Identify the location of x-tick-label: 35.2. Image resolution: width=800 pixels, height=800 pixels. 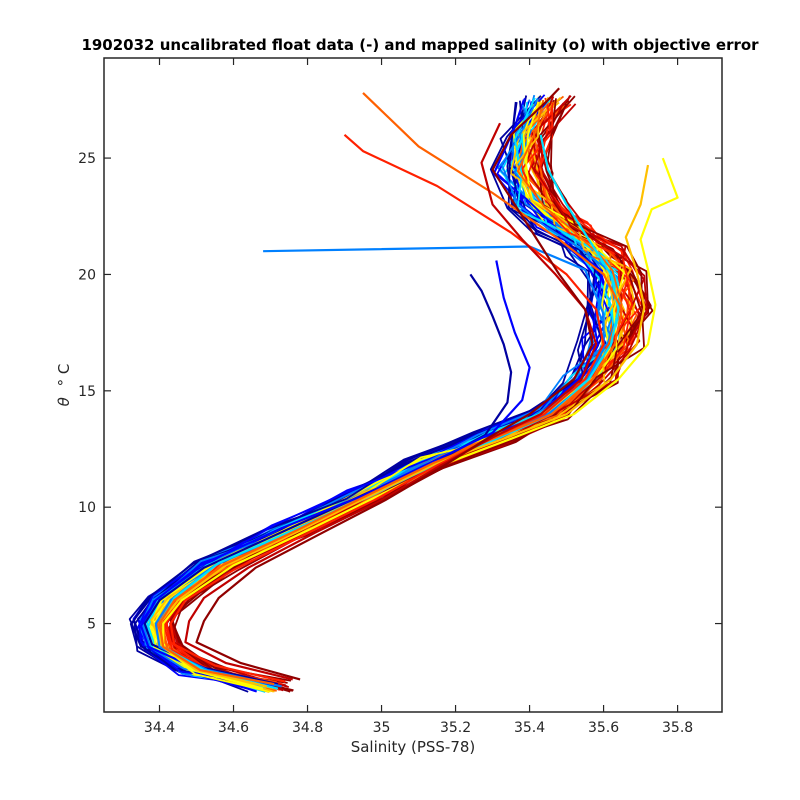
(455, 728).